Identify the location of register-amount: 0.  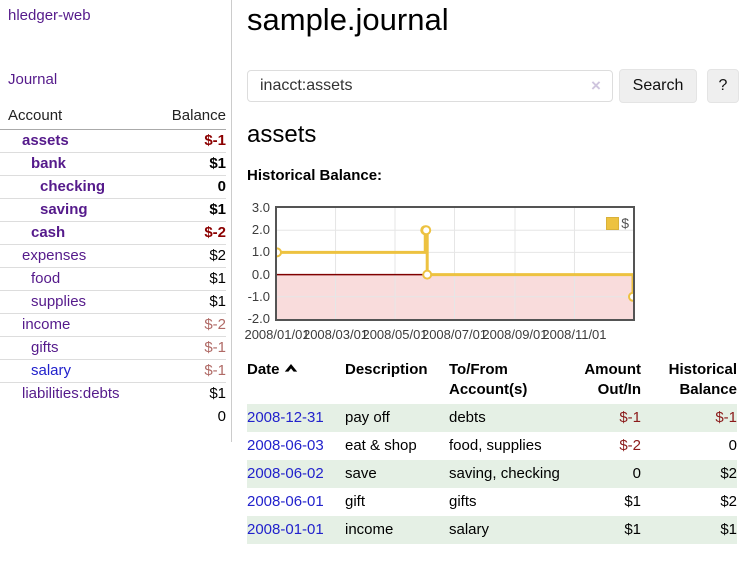
(601, 474).